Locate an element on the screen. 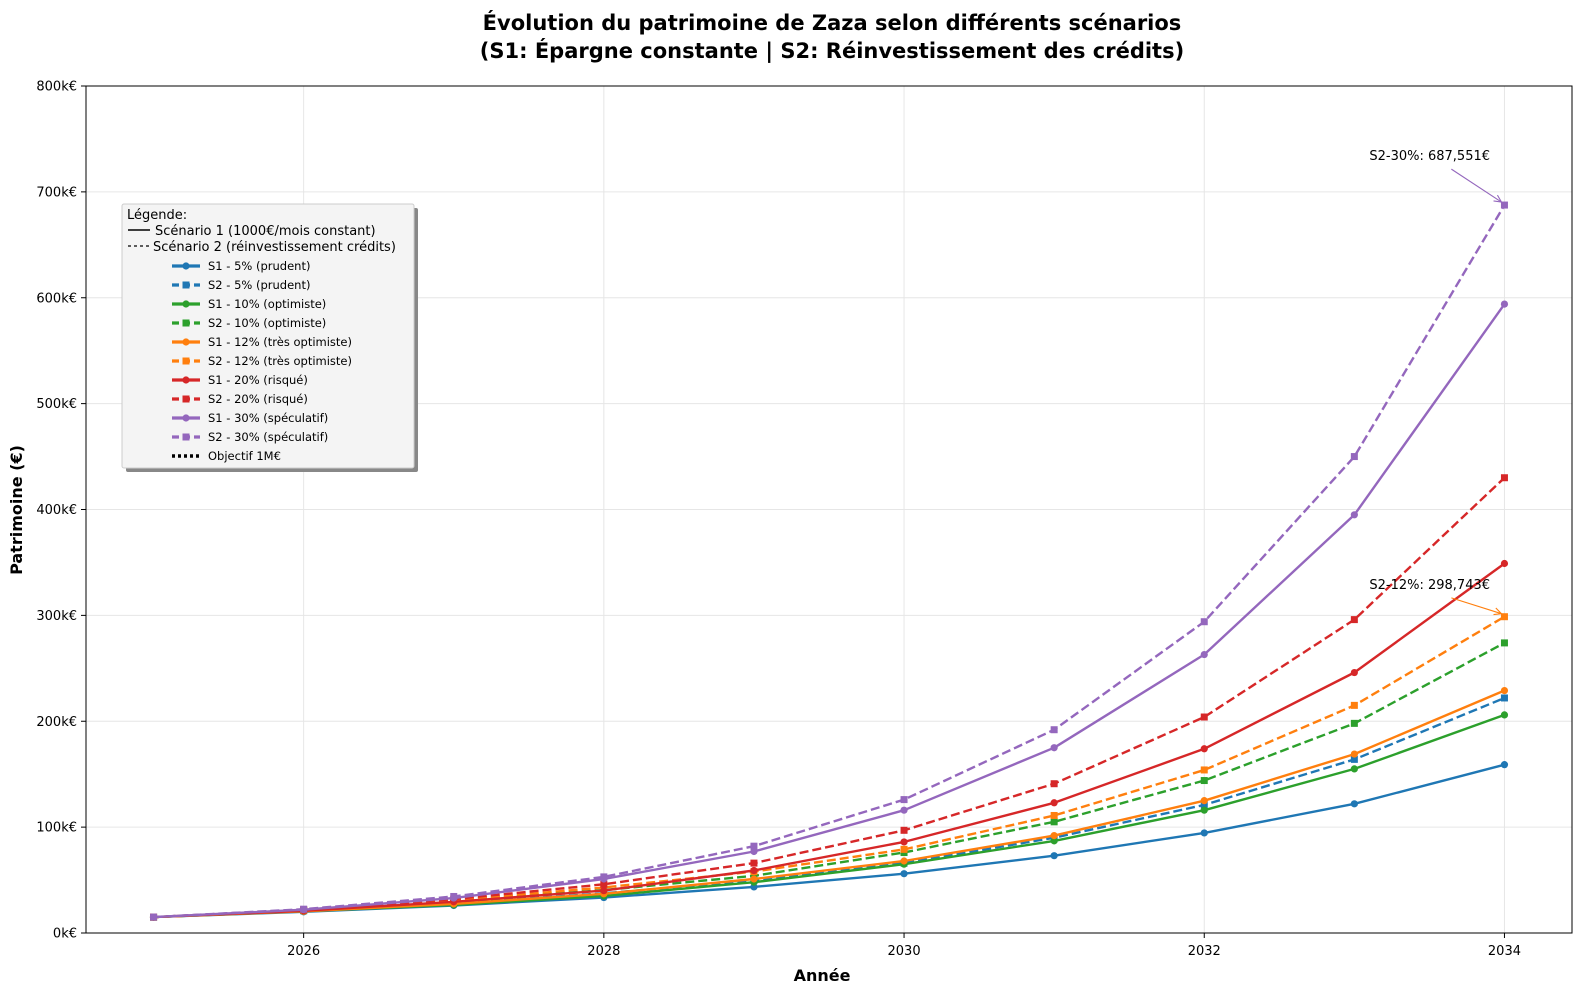 This screenshot has width=1589, height=989. x-axis-label: Année is located at coordinates (822, 975).